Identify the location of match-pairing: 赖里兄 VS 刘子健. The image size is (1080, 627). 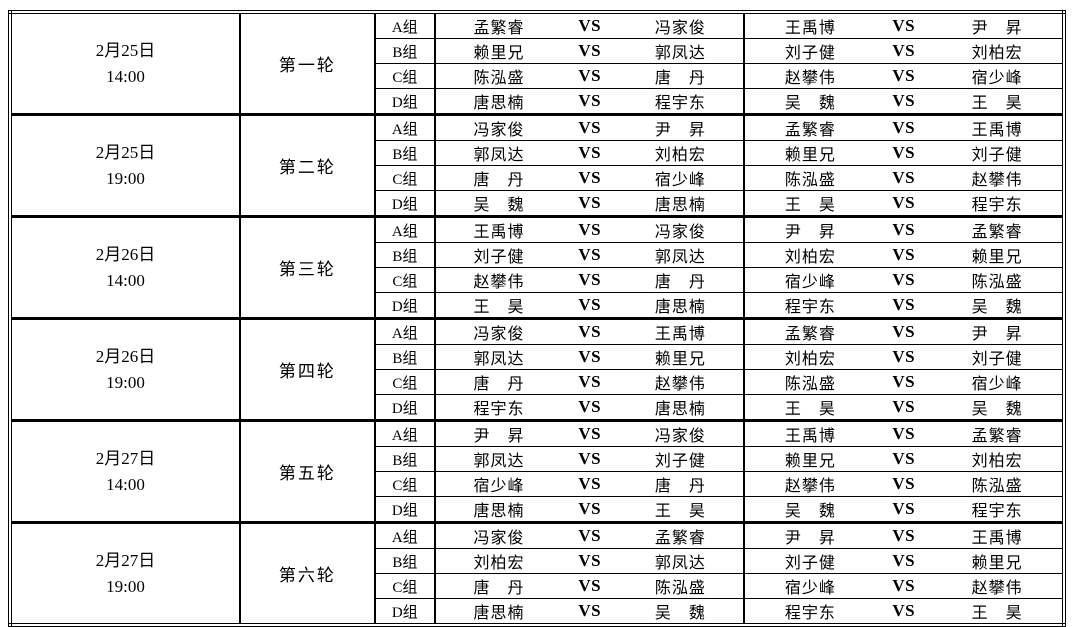
(903, 153).